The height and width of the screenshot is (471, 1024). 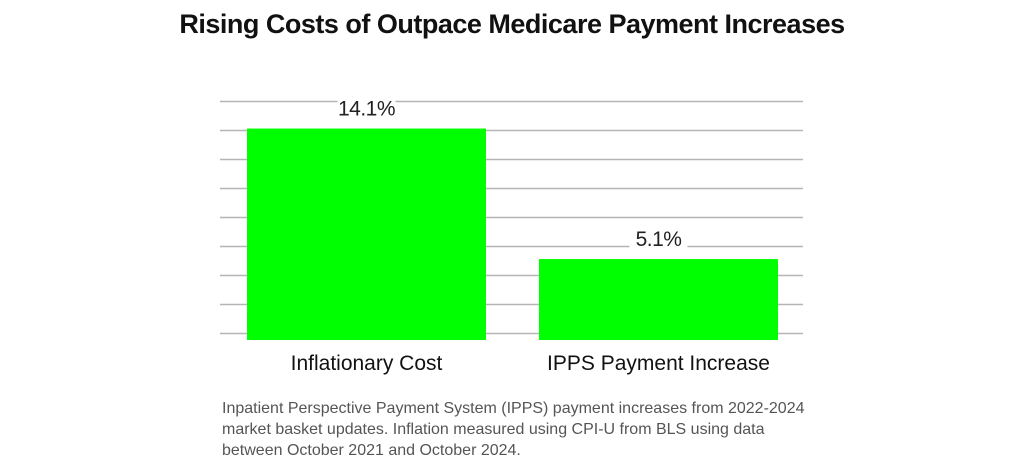 I want to click on data-label: 5.1%, so click(x=659, y=239).